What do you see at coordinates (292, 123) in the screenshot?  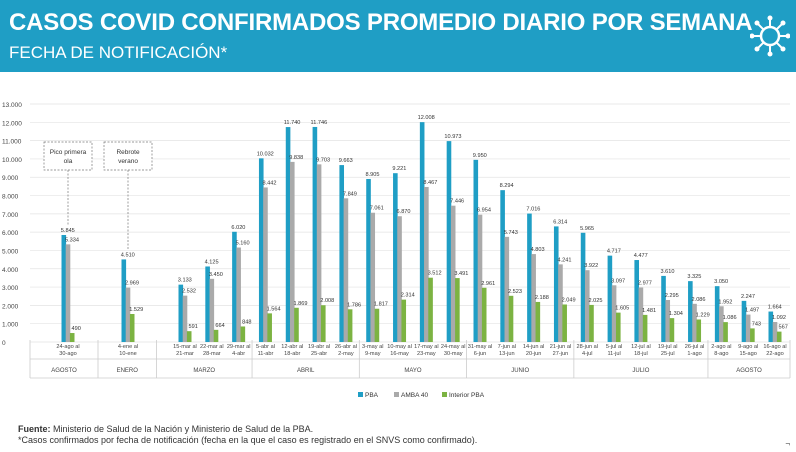 I see `data-label: 11.740` at bounding box center [292, 123].